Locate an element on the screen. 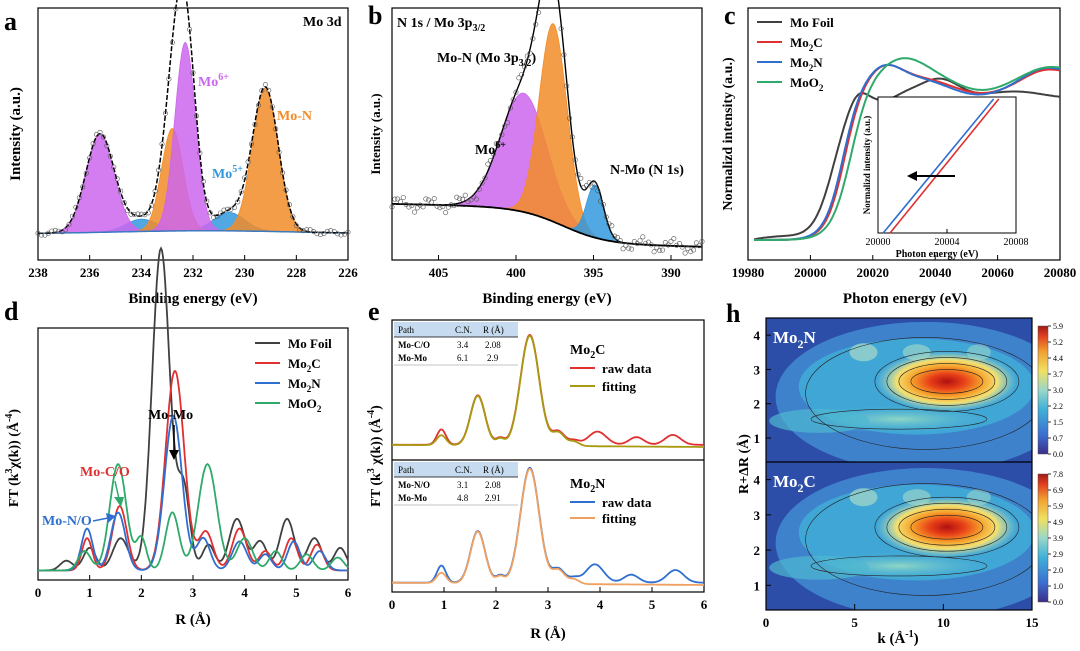 The image size is (1080, 651). panel-h-colorbar-label: 3.0 is located at coordinates (1058, 390).